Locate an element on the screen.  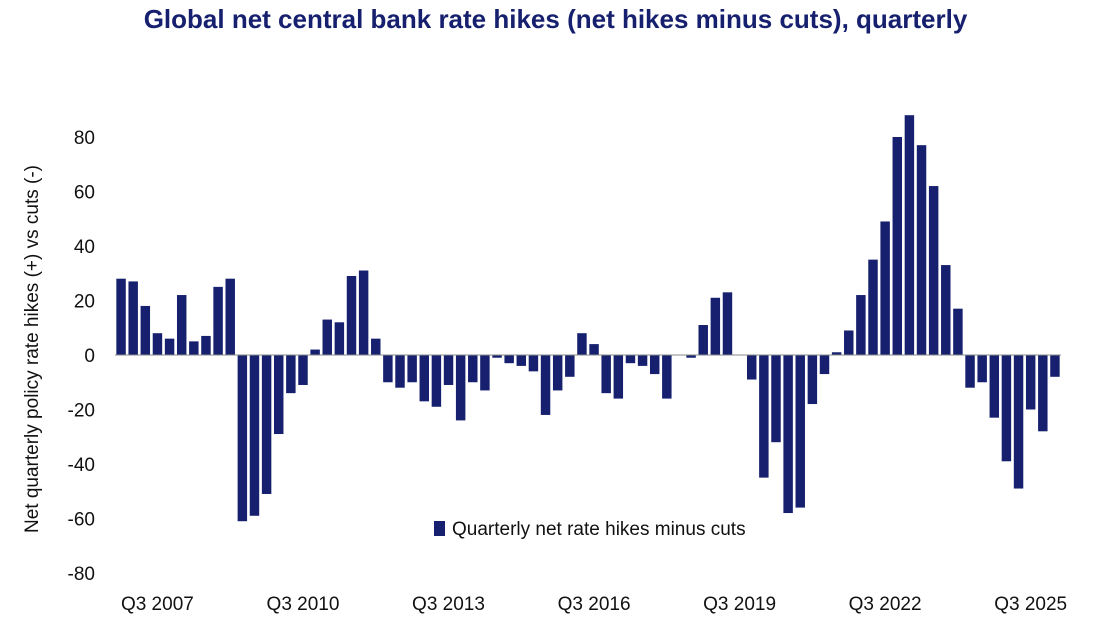
x-tick-label: Q3 2013 is located at coordinates (448, 604).